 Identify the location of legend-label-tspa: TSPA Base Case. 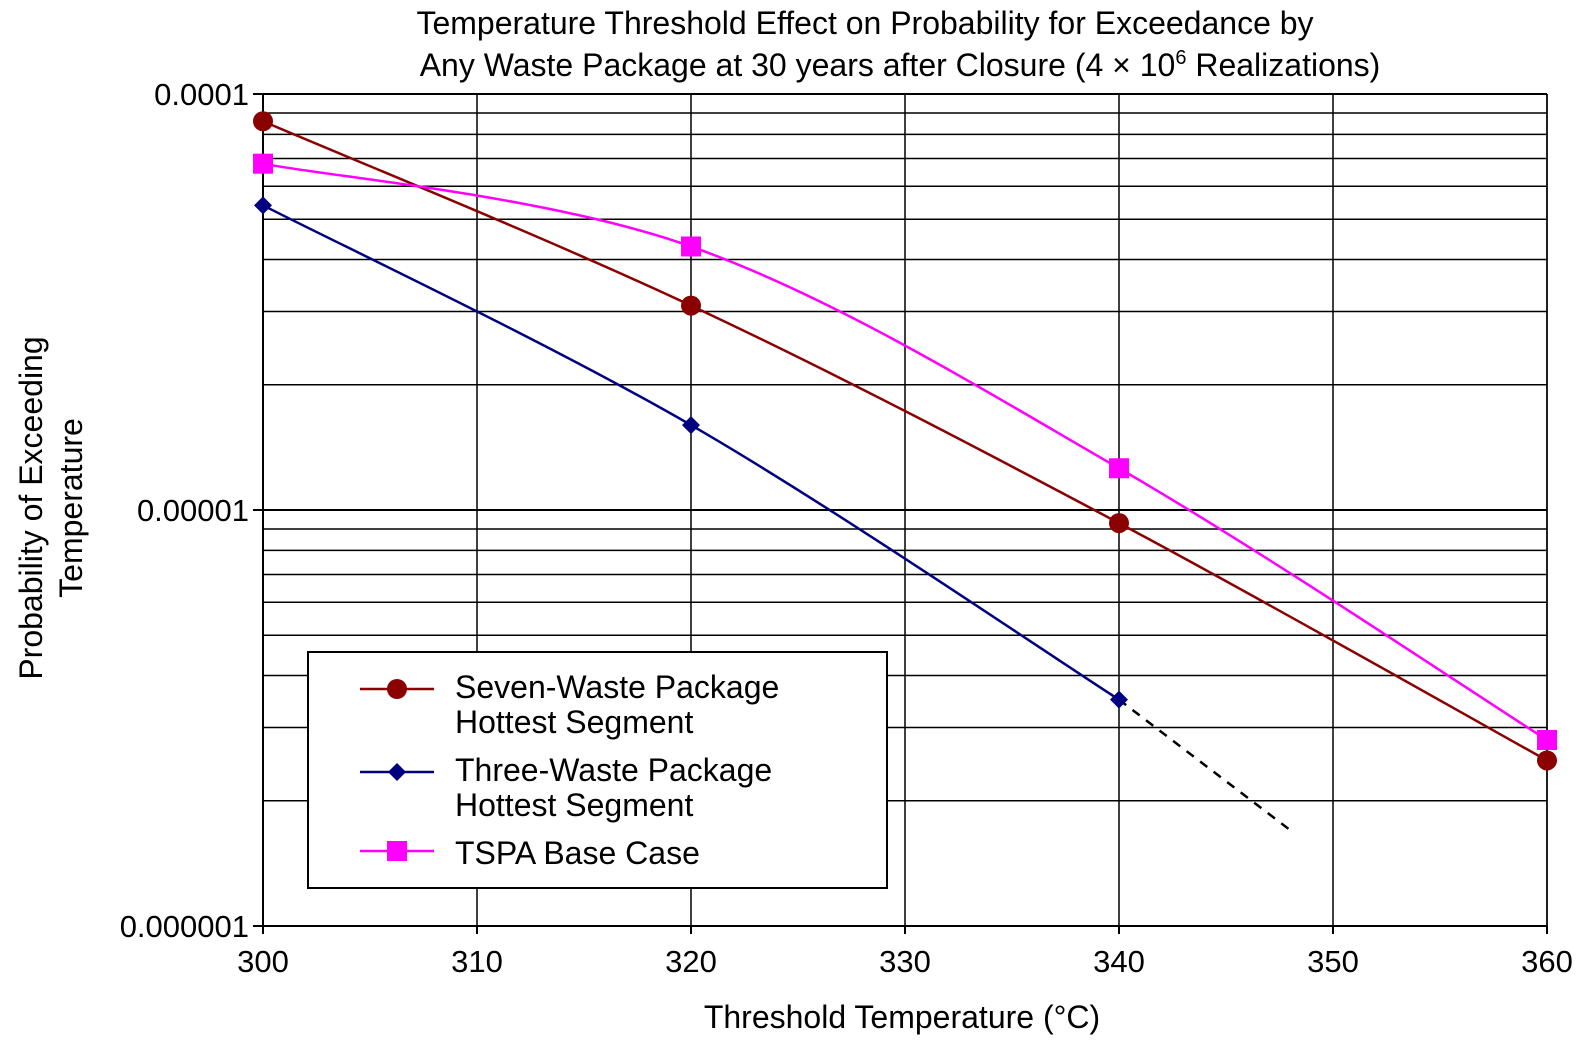
(577, 853).